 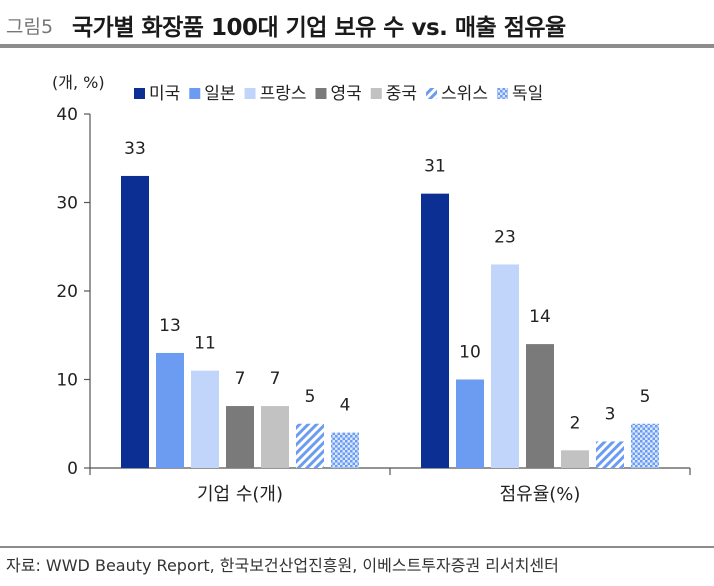 I want to click on figure-header: 그림5 국가별 화장품 100대 기업 보유 수 vs. 매출 점유율, so click(x=357, y=25).